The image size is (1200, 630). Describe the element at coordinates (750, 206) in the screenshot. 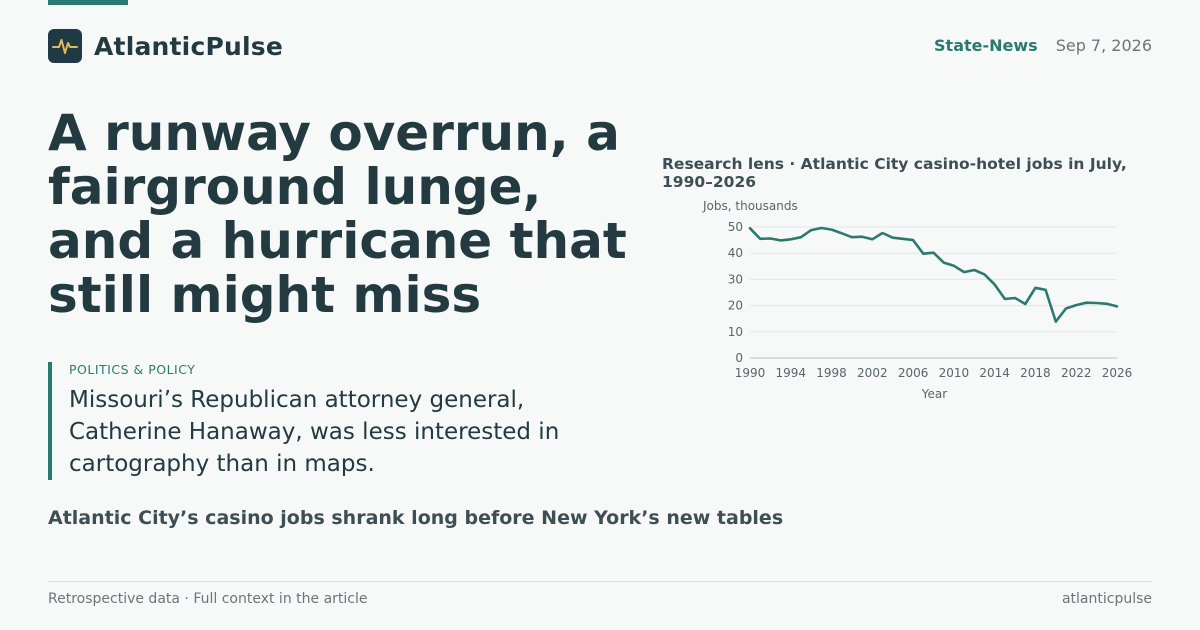

I see `y-axis-label: Jobs, thousands` at that location.